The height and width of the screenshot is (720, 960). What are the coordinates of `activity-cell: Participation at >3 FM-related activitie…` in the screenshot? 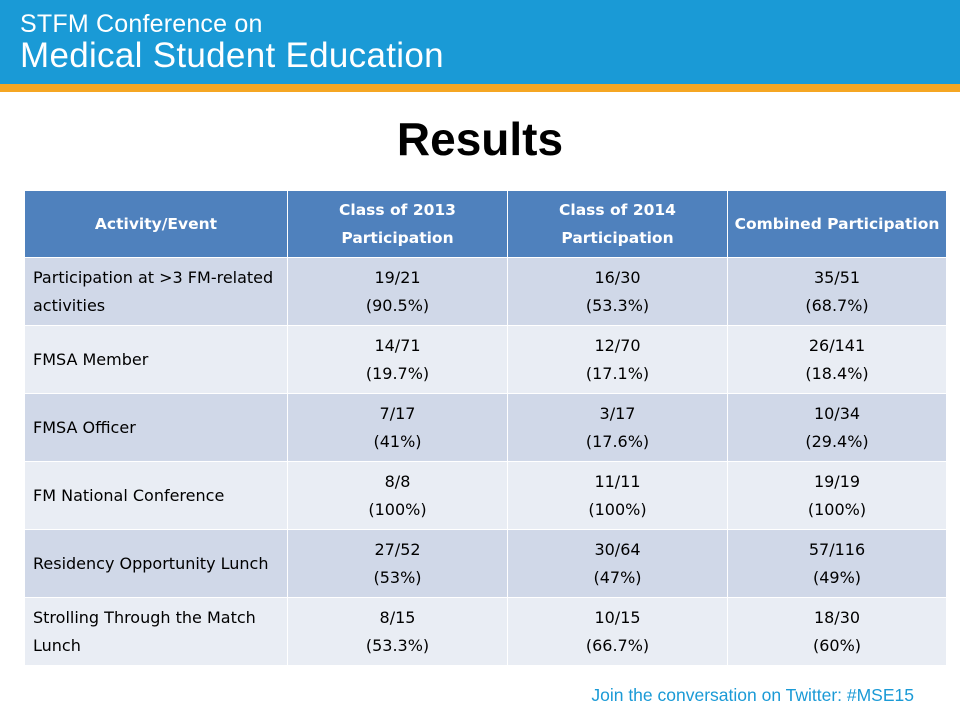 It's located at (156, 291).